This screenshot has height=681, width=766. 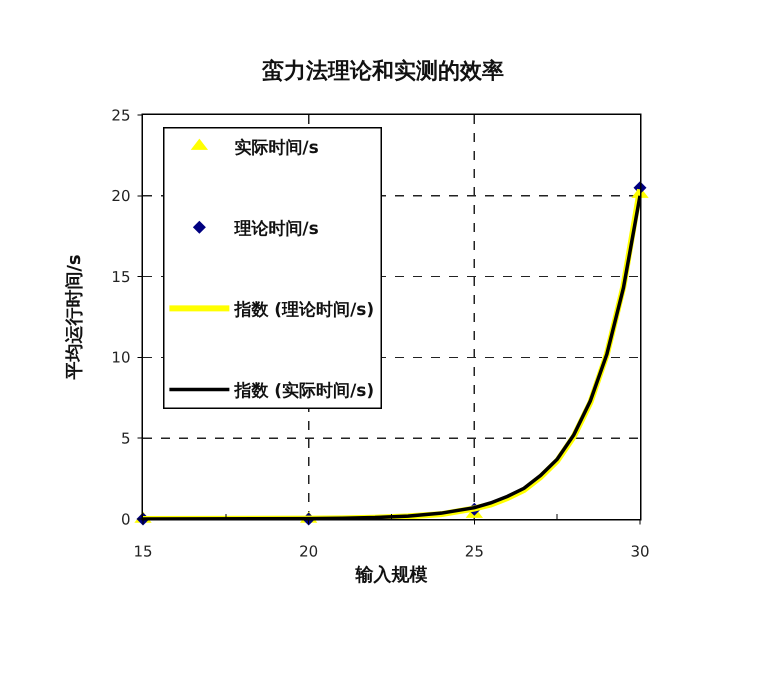 What do you see at coordinates (125, 438) in the screenshot?
I see `y-tick-label: 5` at bounding box center [125, 438].